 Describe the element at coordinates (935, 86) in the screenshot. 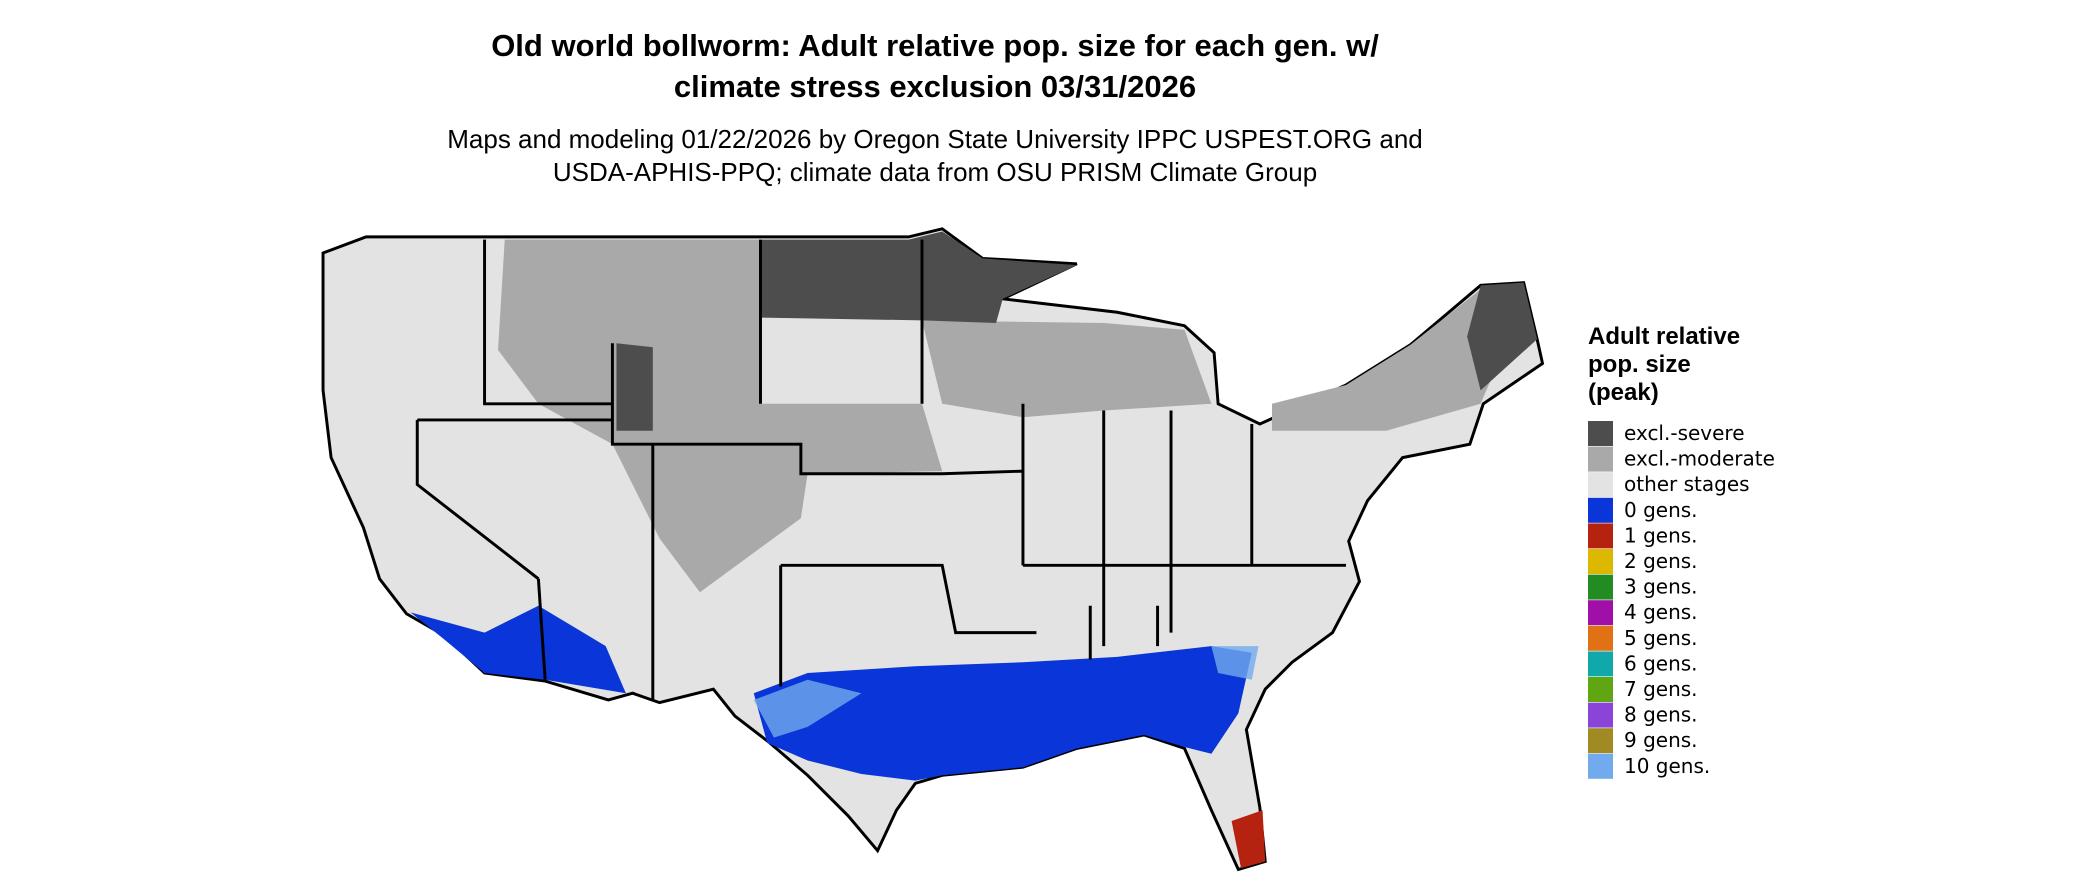

I see `title-line: climate stress exclusion 03/31/2026` at that location.